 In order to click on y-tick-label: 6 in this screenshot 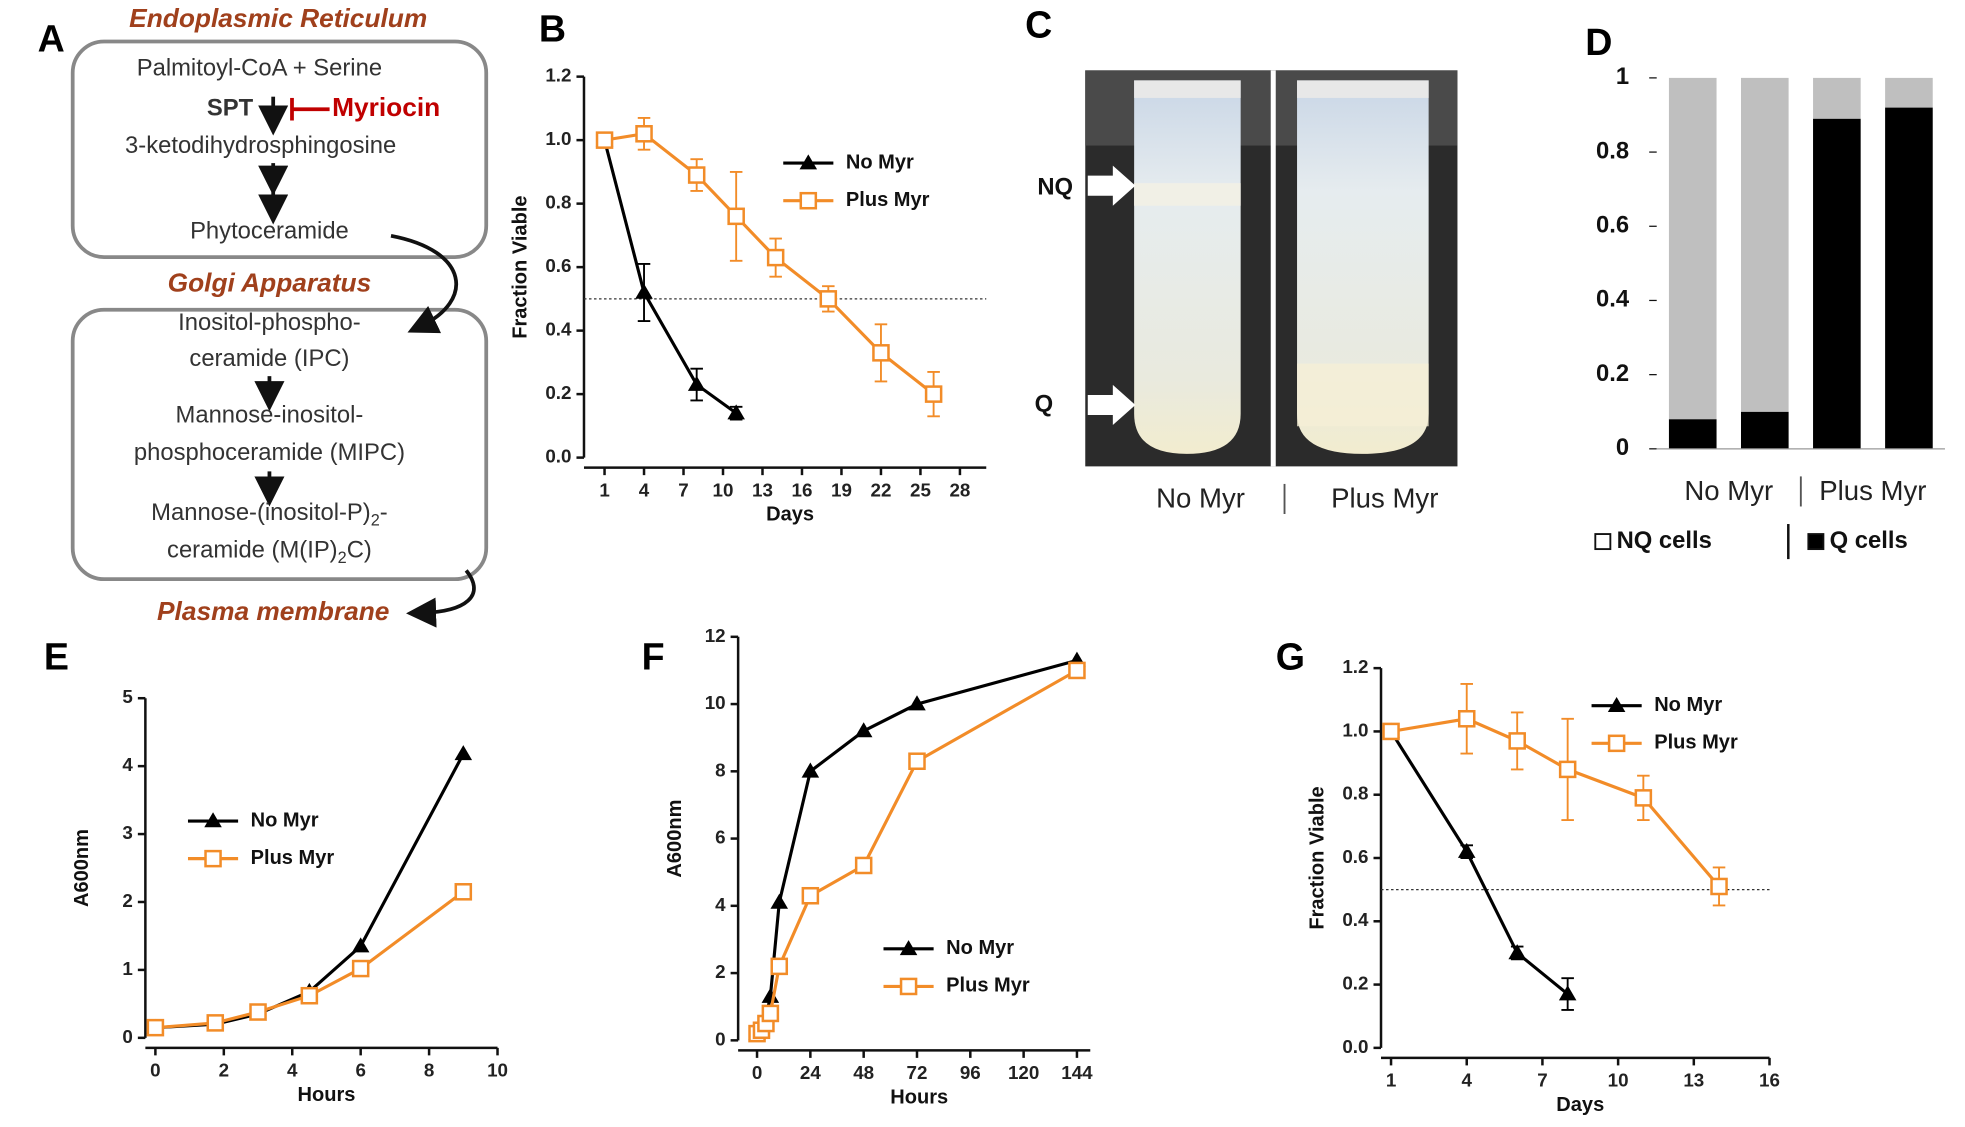, I will do `click(720, 837)`.